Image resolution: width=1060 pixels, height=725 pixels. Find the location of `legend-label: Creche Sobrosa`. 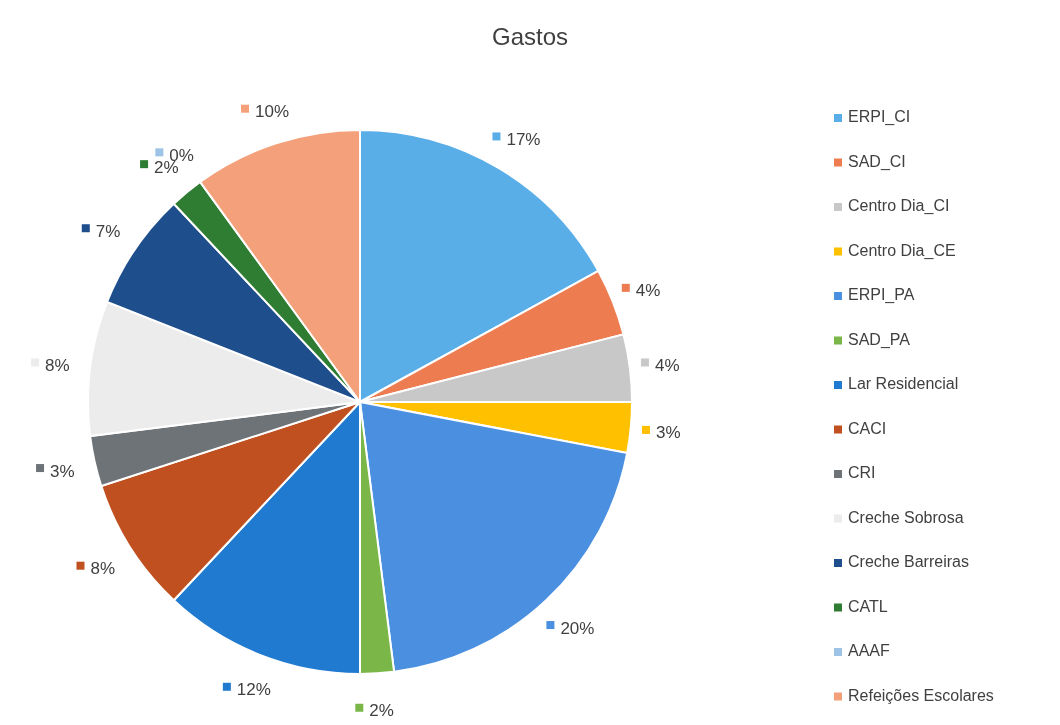

legend-label: Creche Sobrosa is located at coordinates (906, 517).